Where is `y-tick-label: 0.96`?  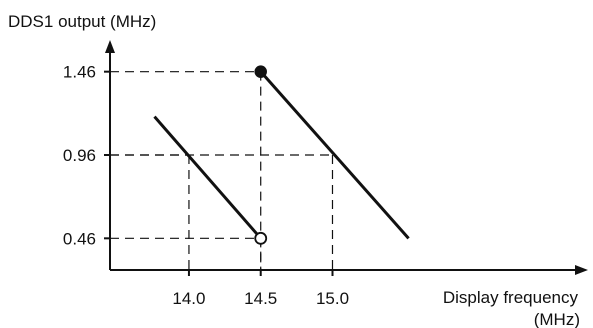 y-tick-label: 0.96 is located at coordinates (79, 155).